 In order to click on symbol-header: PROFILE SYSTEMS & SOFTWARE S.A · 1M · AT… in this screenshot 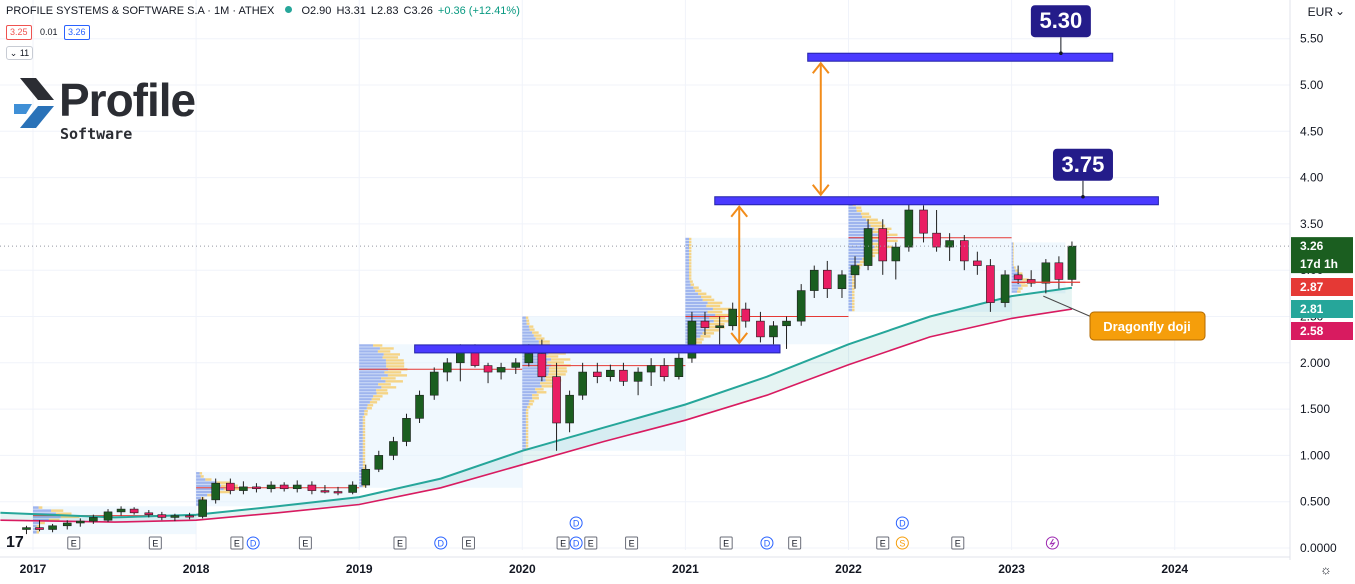, I will do `click(264, 11)`.